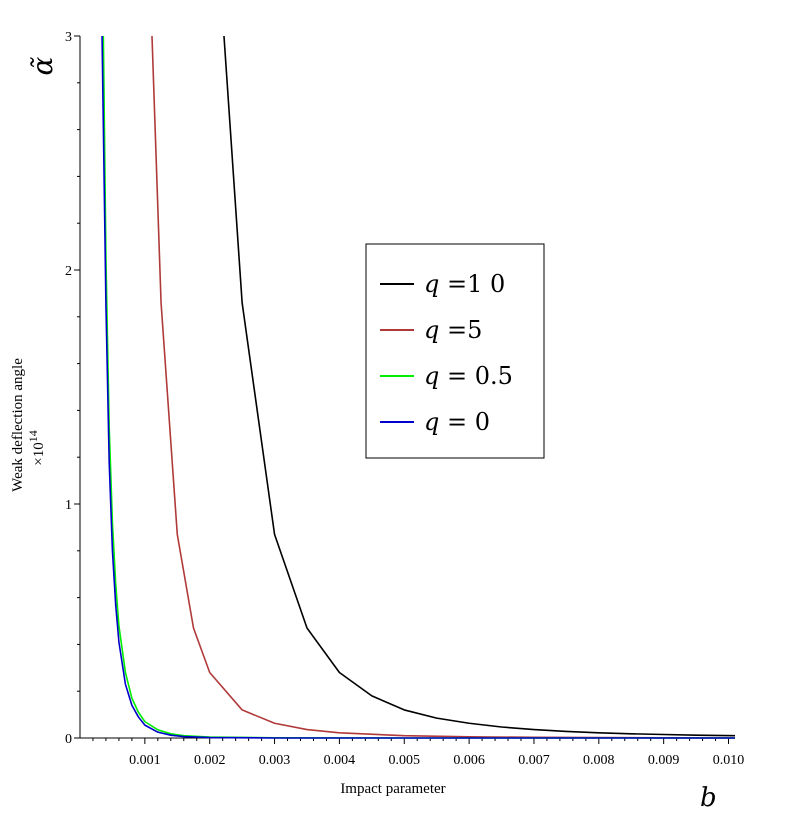 The image size is (785, 840). I want to click on x-axis-label: Impact parameter, so click(392, 789).